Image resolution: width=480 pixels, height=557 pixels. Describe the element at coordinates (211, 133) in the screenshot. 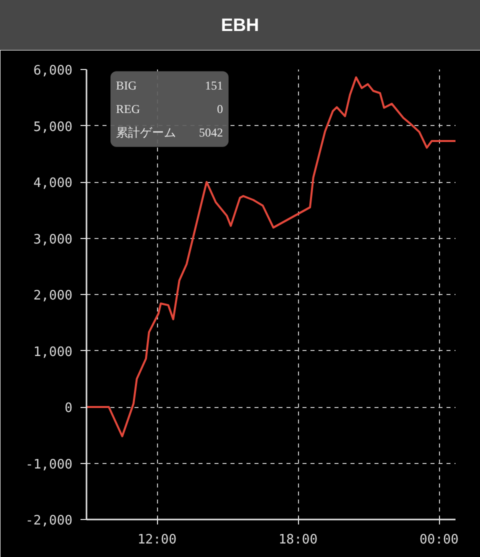

I see `annotation: 5042` at that location.